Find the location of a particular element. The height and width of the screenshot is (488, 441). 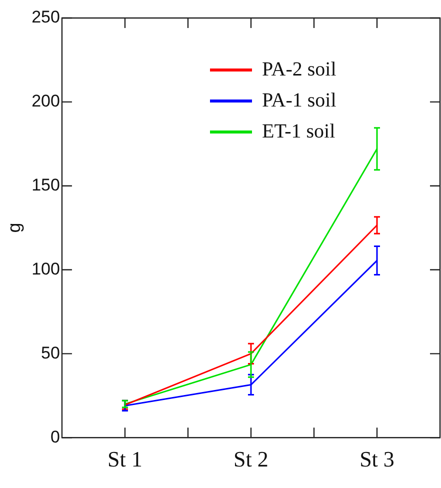

y-tick-label: 200 is located at coordinates (46, 101).